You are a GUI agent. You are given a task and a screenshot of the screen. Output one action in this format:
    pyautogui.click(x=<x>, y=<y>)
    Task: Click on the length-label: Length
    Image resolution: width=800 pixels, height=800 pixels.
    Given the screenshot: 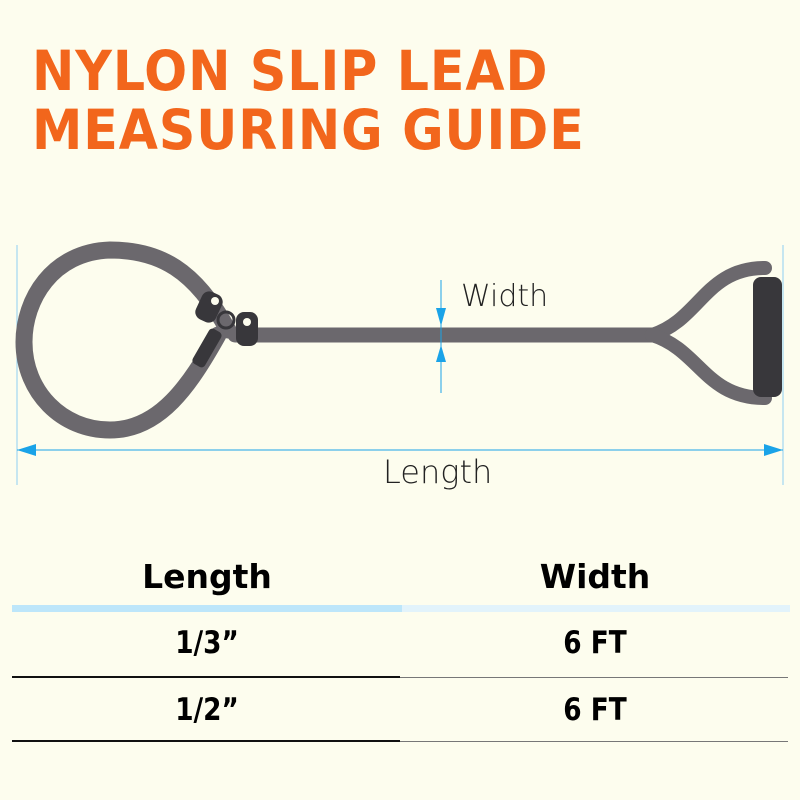 What is the action you would take?
    pyautogui.click(x=437, y=472)
    